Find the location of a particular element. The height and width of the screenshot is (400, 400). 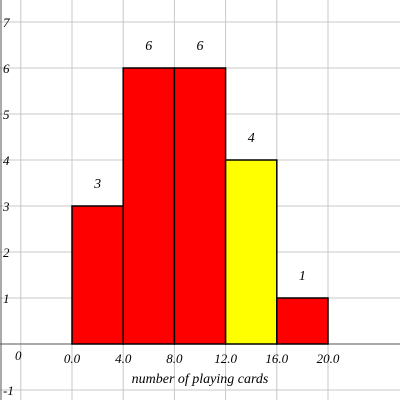

origin-label: 0 is located at coordinates (18, 355).